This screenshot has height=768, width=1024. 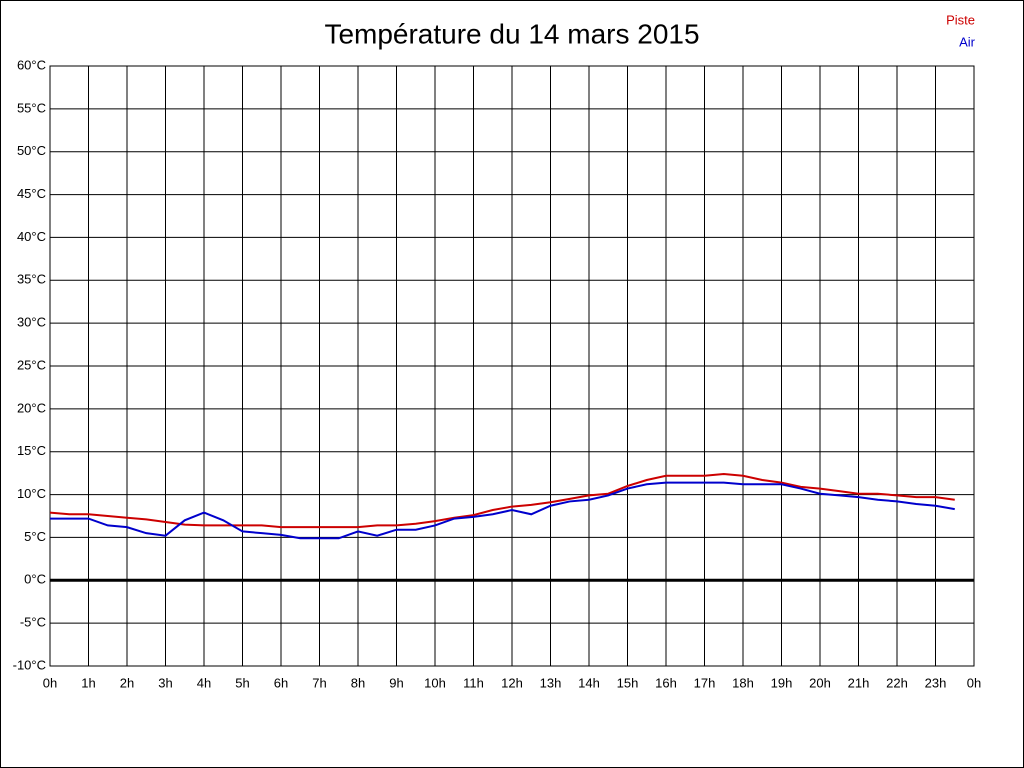 I want to click on y-tick-label: 45°C, so click(x=31, y=193).